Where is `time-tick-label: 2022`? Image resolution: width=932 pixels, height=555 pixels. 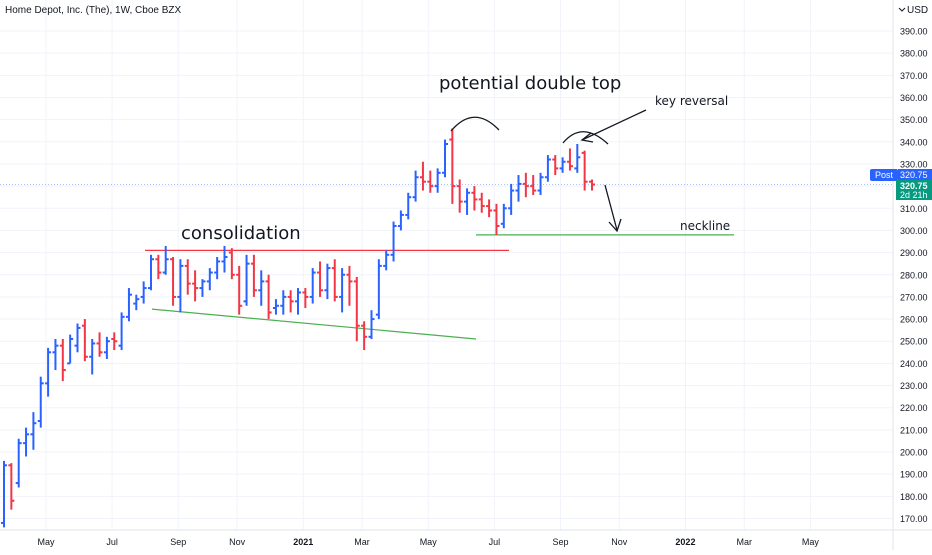
time-tick-label: 2022 is located at coordinates (685, 542).